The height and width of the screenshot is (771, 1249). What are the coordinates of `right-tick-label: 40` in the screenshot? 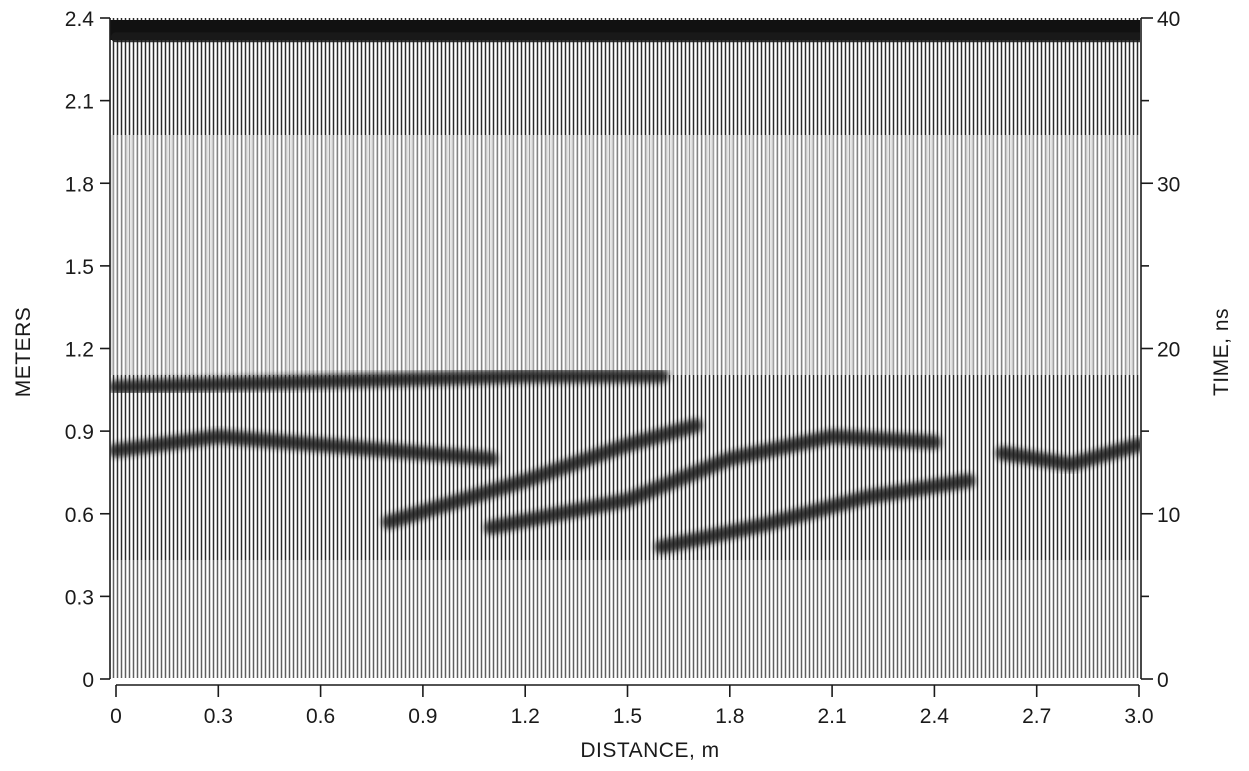 It's located at (1168, 19).